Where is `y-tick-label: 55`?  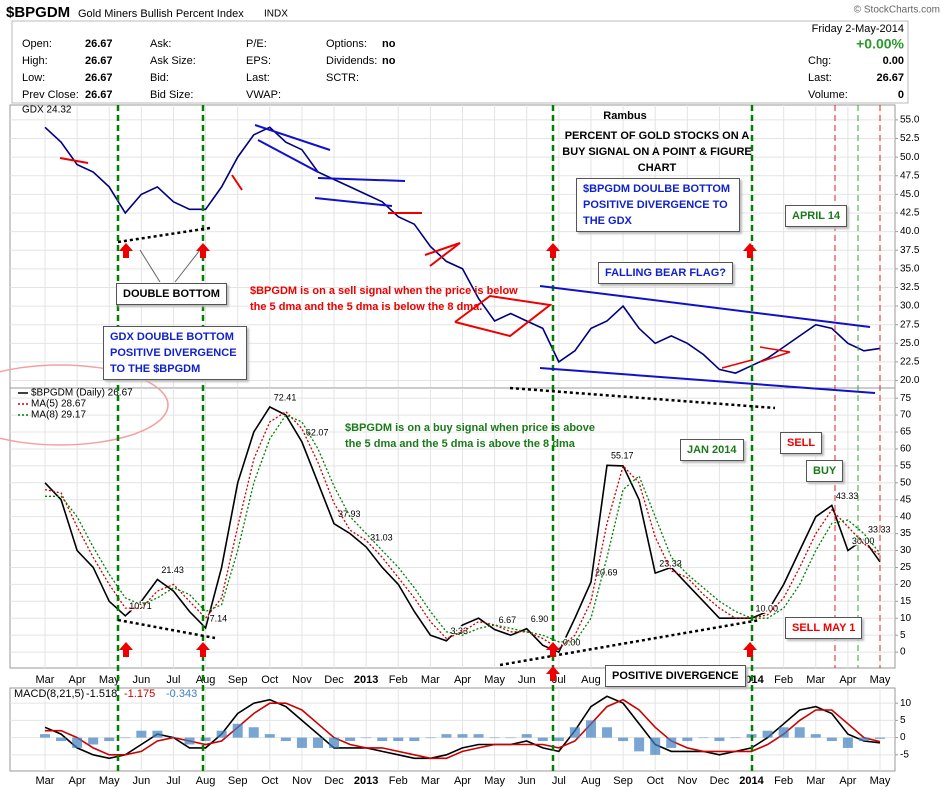 y-tick-label: 55 is located at coordinates (906, 466).